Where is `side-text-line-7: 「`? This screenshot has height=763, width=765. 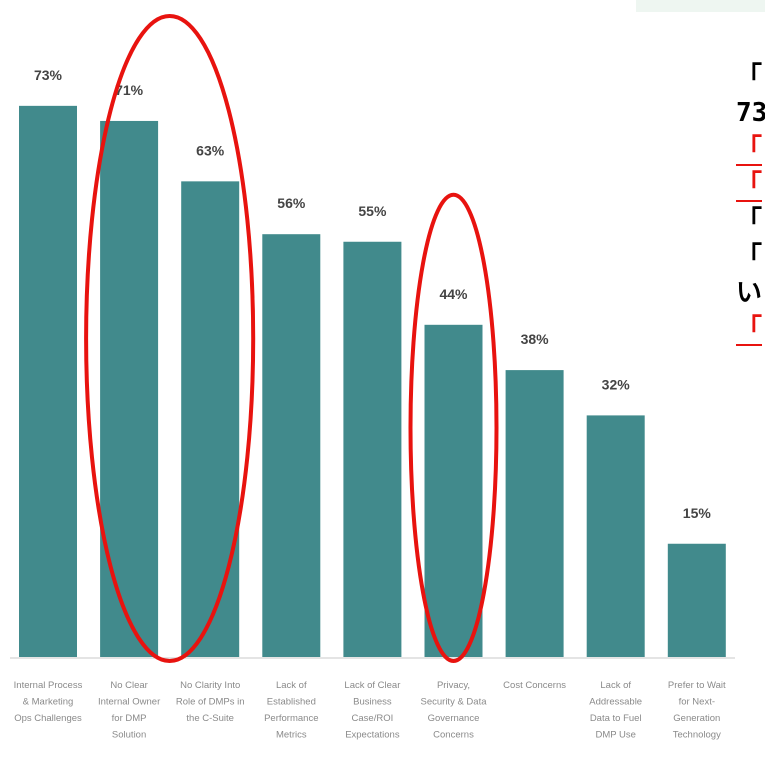 side-text-line-7: 「 is located at coordinates (749, 330).